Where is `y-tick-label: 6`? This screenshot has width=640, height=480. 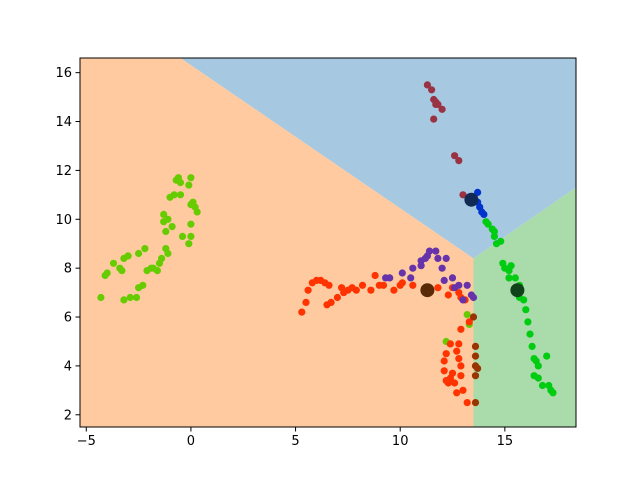
y-tick-label: 6 is located at coordinates (68, 318).